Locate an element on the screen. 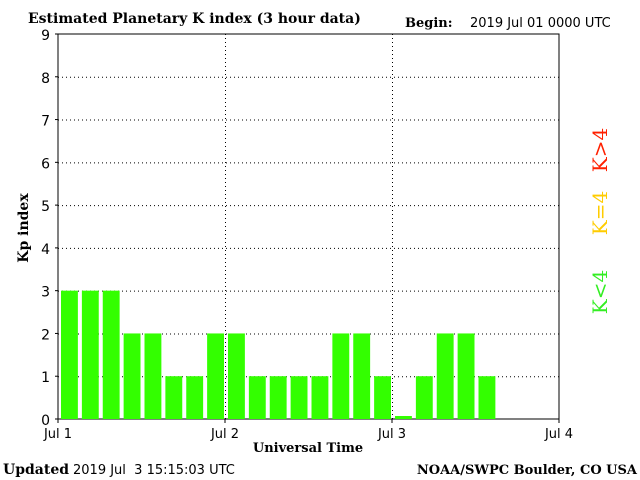  y-axis-label: Kp index is located at coordinates (24, 228).